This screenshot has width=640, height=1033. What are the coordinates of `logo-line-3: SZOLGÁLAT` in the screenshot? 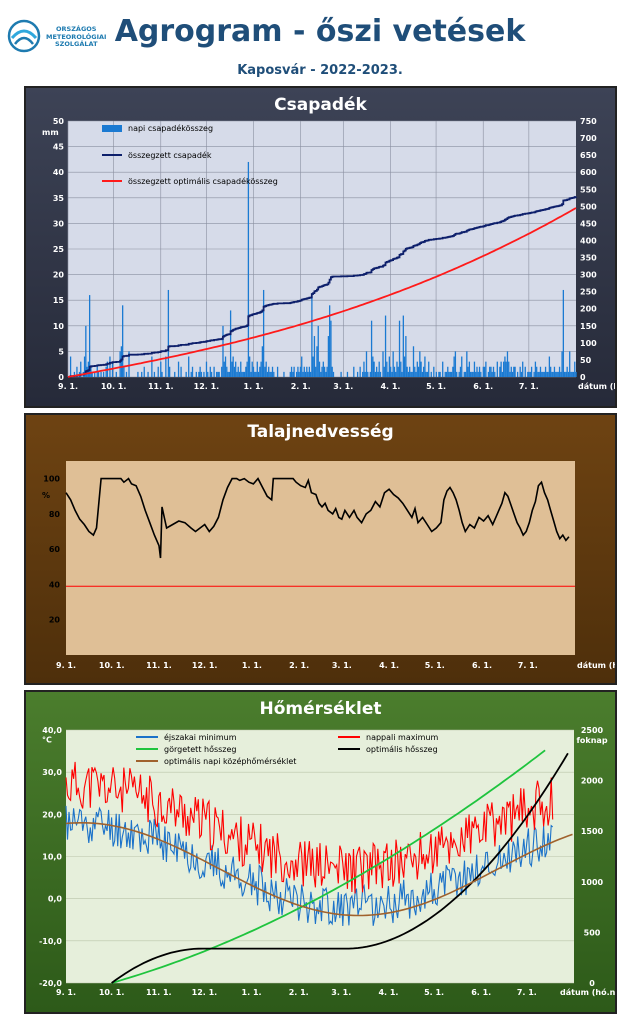 It's located at (76, 44).